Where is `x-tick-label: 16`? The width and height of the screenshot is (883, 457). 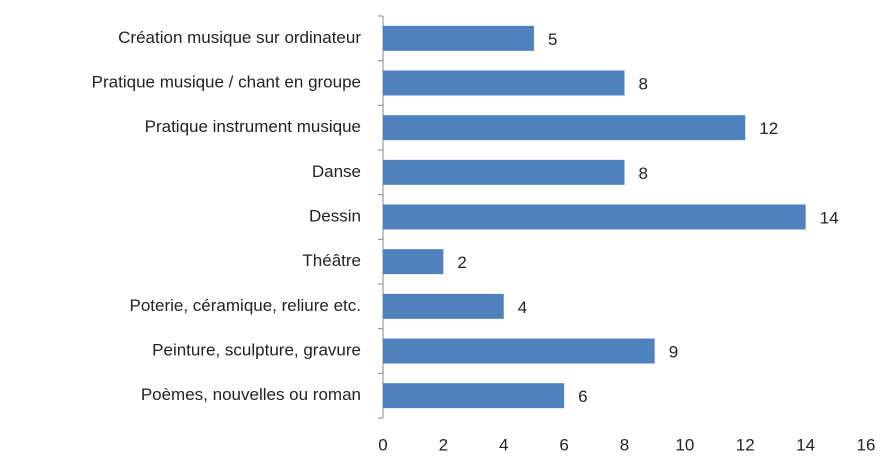 x-tick-label: 16 is located at coordinates (866, 444).